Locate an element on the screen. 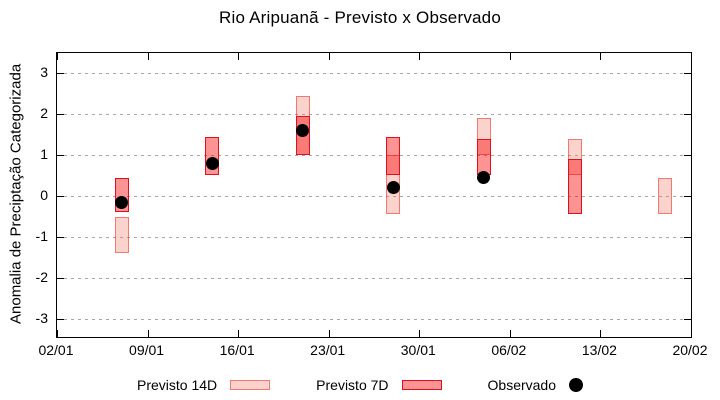 This screenshot has height=400, width=720. x-tick-label: 09/01 is located at coordinates (147, 350).